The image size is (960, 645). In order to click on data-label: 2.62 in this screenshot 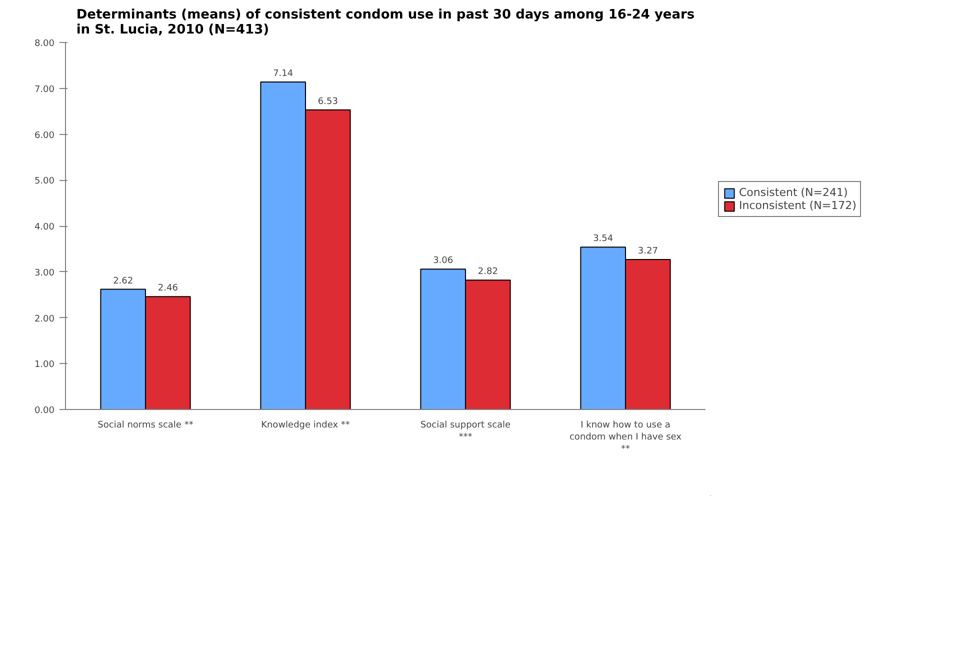, I will do `click(123, 281)`.